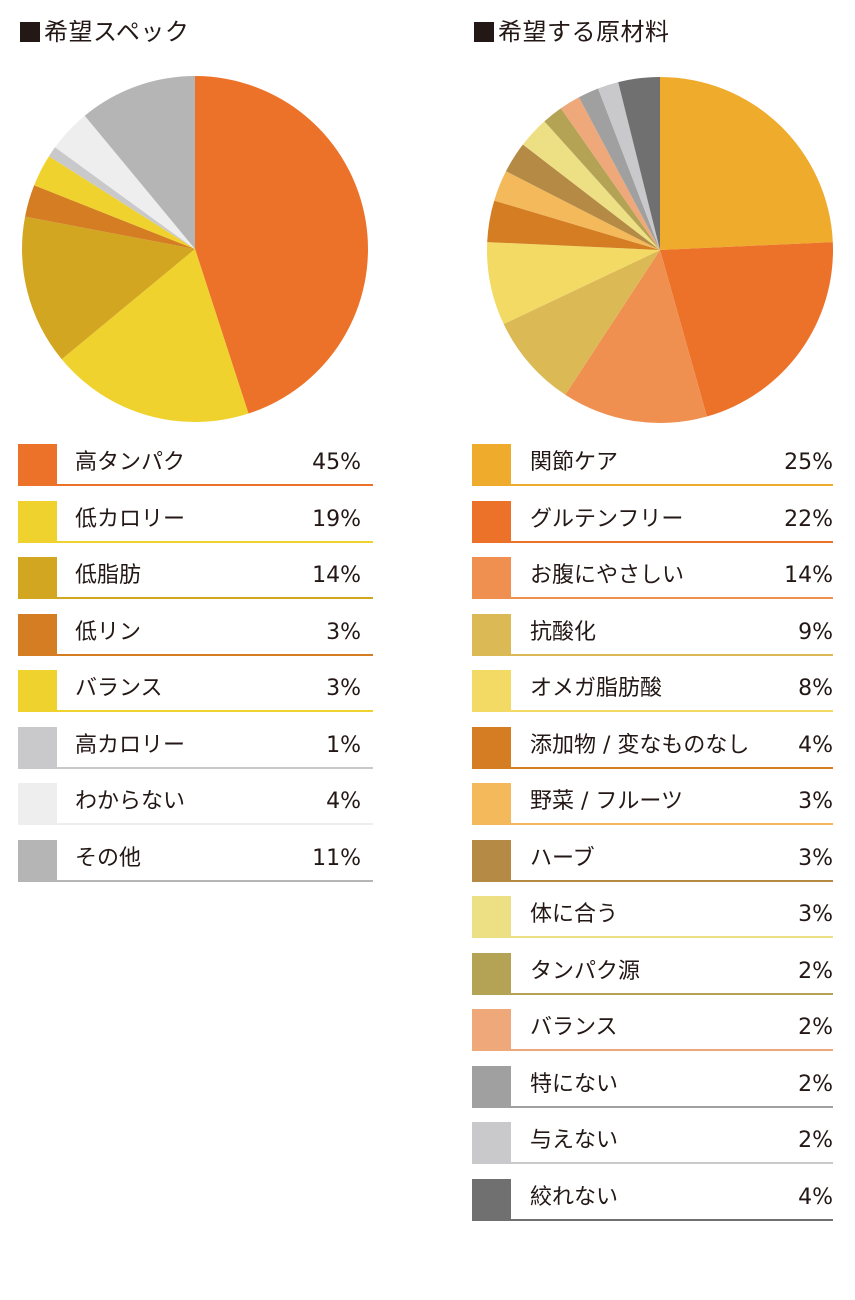  I want to click on legend-item: 与えない 2%, so click(652, 1150).